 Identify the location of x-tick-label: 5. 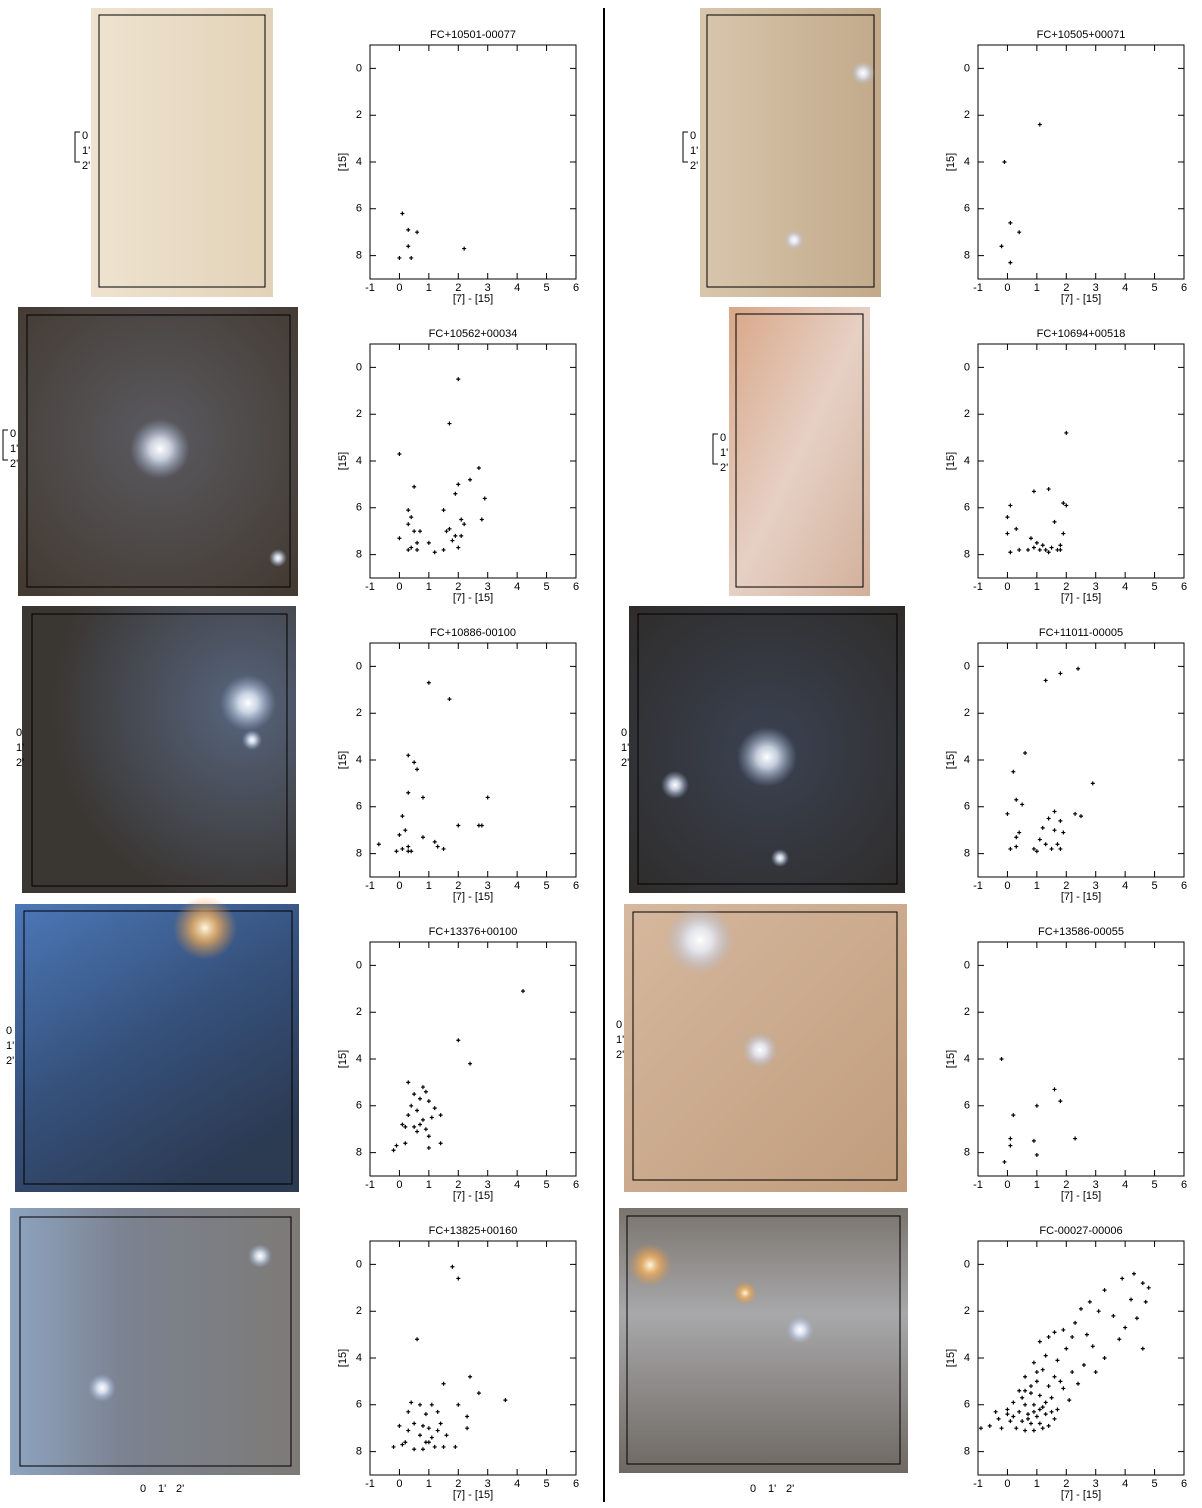
(547, 288).